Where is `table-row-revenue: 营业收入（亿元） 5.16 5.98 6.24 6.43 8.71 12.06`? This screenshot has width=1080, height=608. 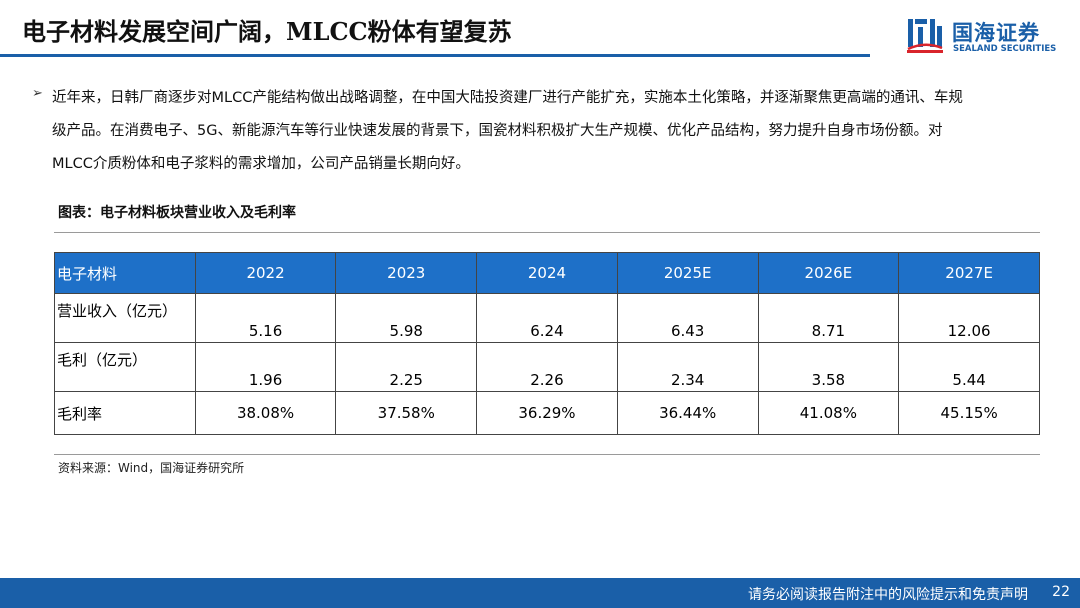
table-row-revenue: 营业收入（亿元） 5.16 5.98 6.24 6.43 8.71 12.06 is located at coordinates (547, 318).